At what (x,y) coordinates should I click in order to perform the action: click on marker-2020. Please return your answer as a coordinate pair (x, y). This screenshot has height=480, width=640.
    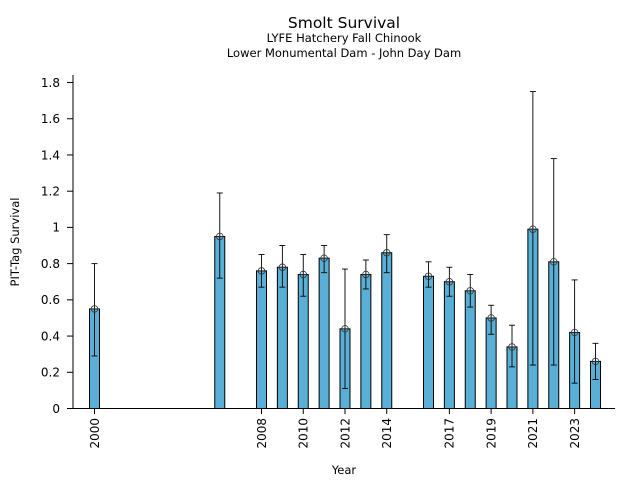
    Looking at the image, I should click on (512, 347).